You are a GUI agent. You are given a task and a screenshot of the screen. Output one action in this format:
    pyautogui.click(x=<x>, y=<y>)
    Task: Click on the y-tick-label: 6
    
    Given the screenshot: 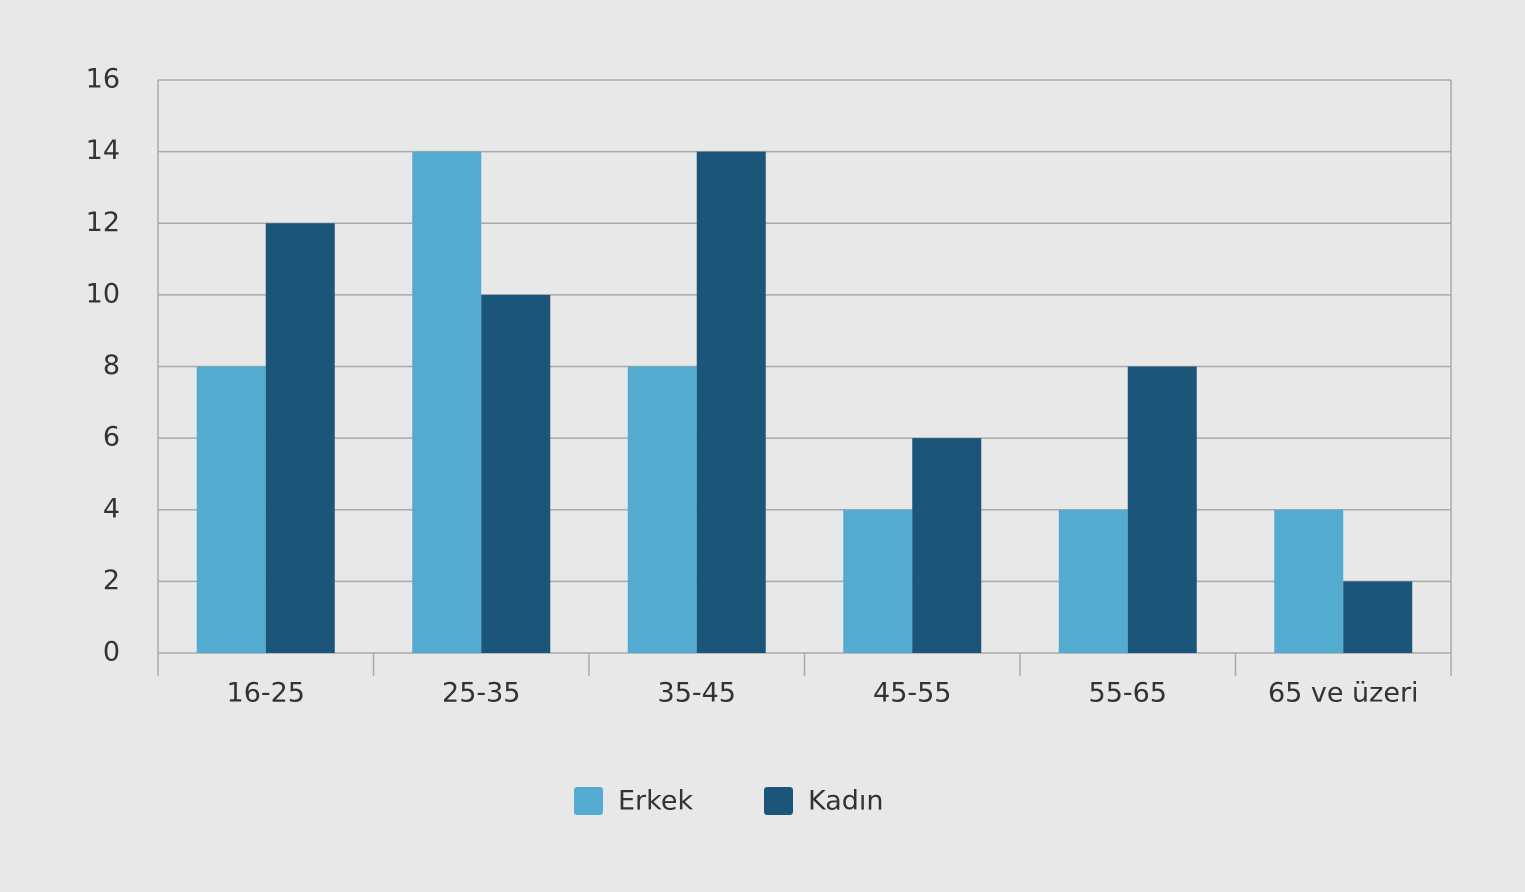 What is the action you would take?
    pyautogui.click(x=111, y=437)
    